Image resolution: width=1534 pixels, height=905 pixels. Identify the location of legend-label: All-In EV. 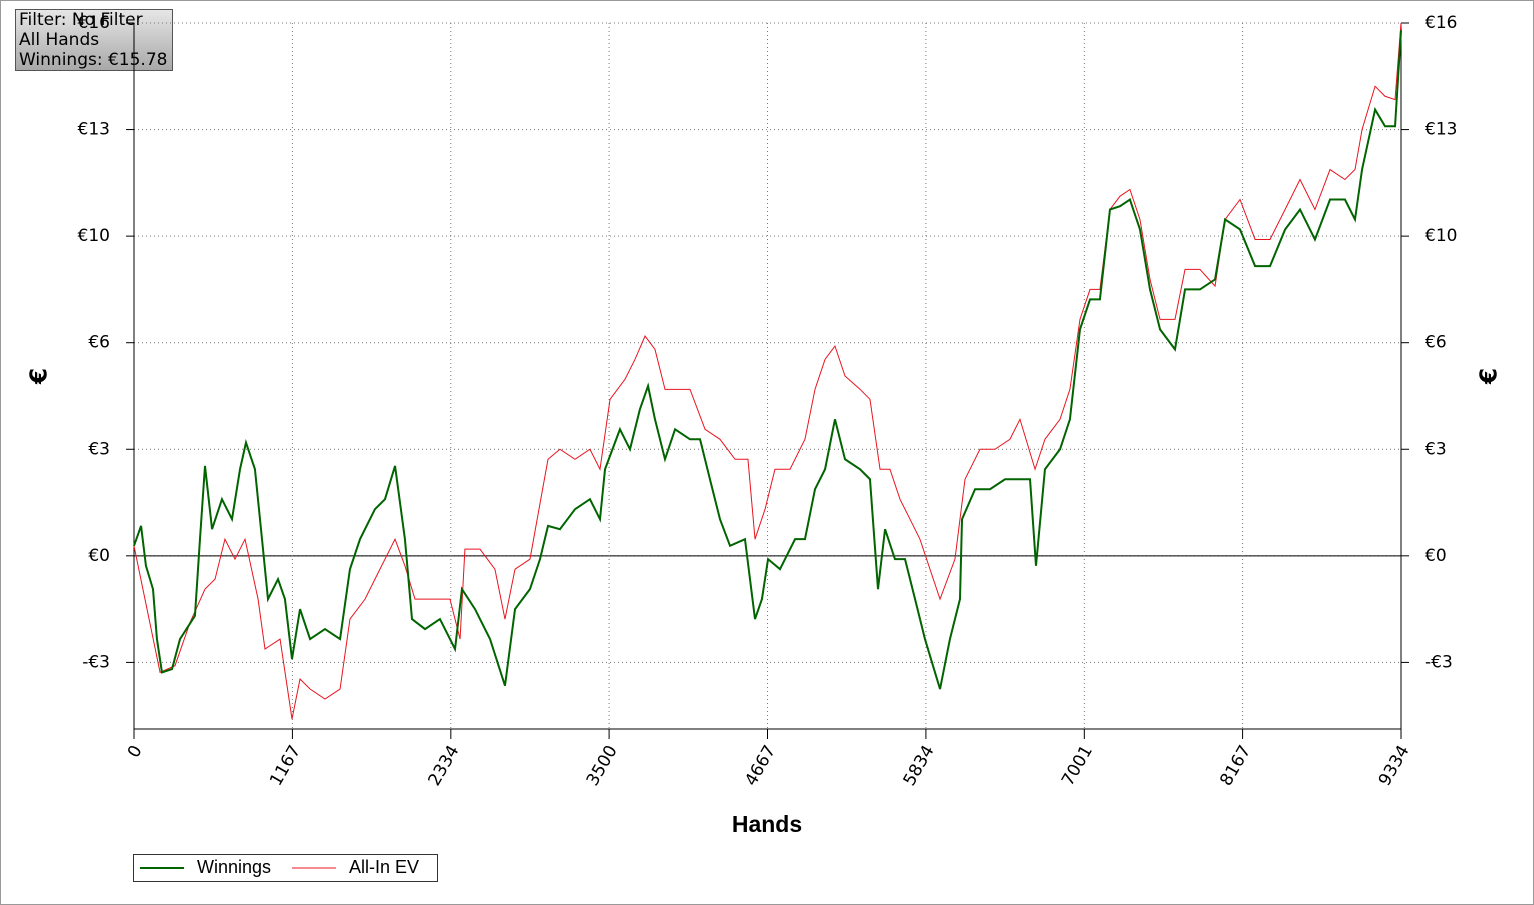
(384, 867).